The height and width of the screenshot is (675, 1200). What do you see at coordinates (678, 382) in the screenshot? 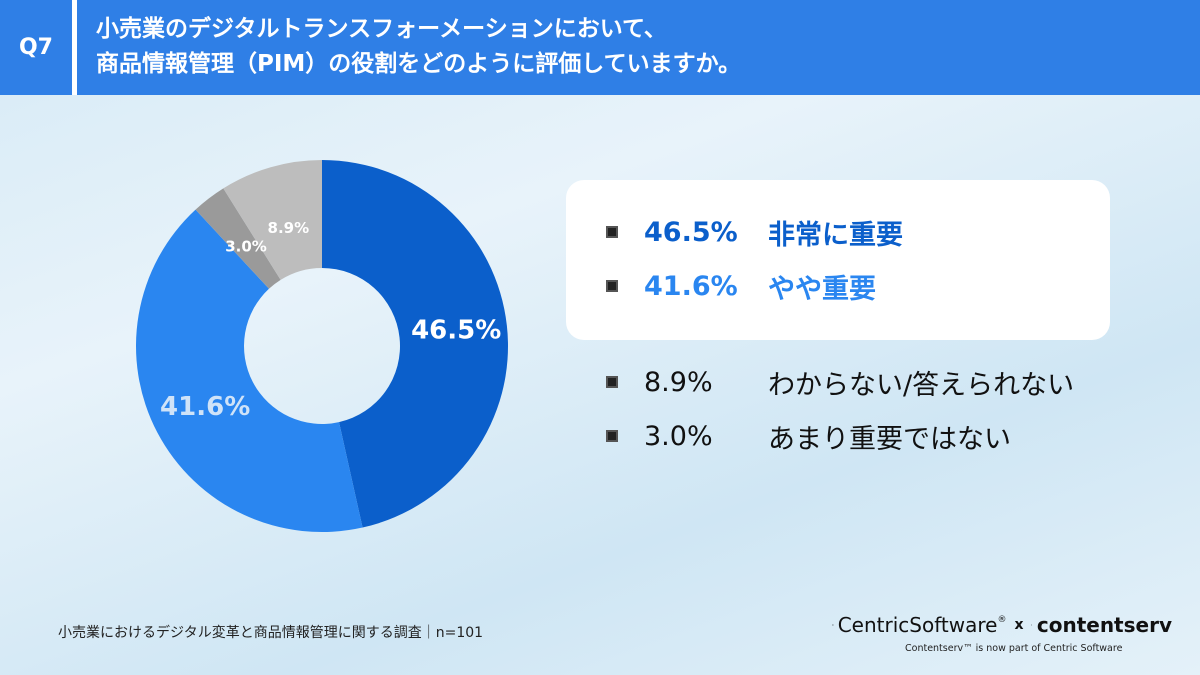
I see `legend-pct: 8.9%` at bounding box center [678, 382].